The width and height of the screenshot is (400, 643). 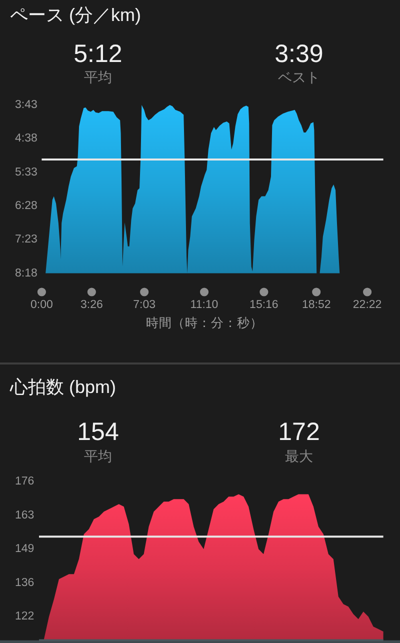 I want to click on x-tick-label: 18:52, so click(x=316, y=305).